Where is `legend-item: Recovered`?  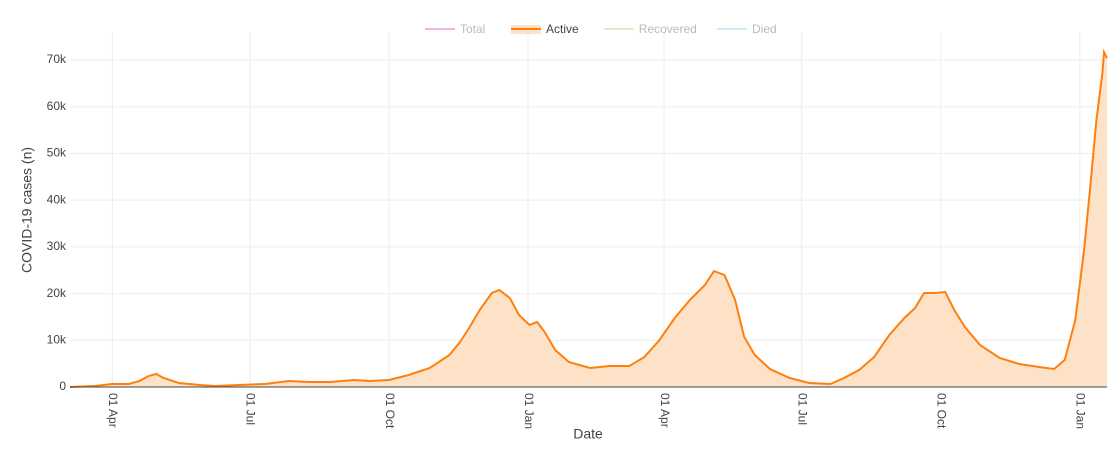
legend-item: Recovered is located at coordinates (650, 29).